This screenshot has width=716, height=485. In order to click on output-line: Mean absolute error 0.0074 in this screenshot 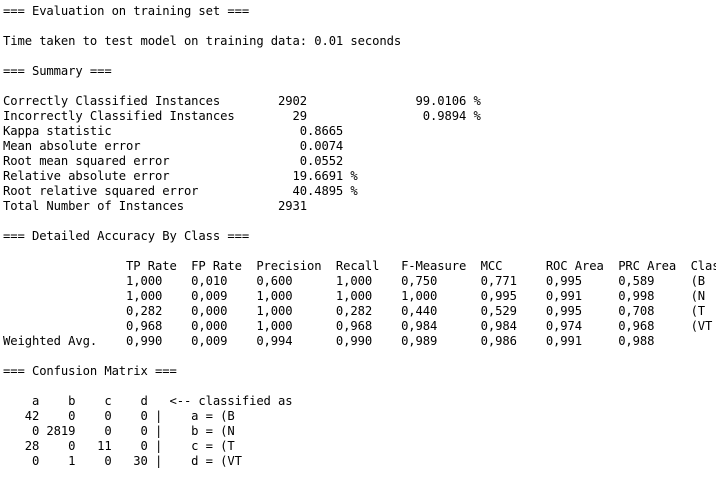, I will do `click(173, 146)`.